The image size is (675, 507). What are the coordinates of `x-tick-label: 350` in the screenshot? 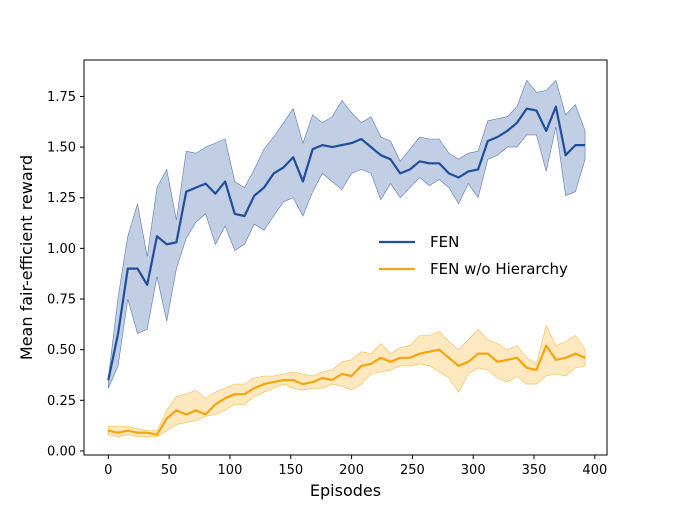 It's located at (534, 470).